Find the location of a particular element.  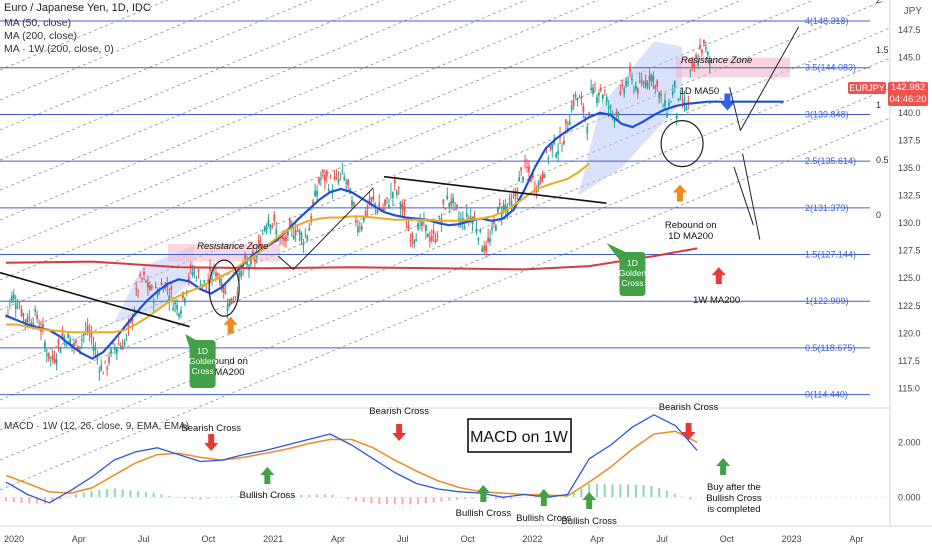

ma50-arrow is located at coordinates (727, 102).